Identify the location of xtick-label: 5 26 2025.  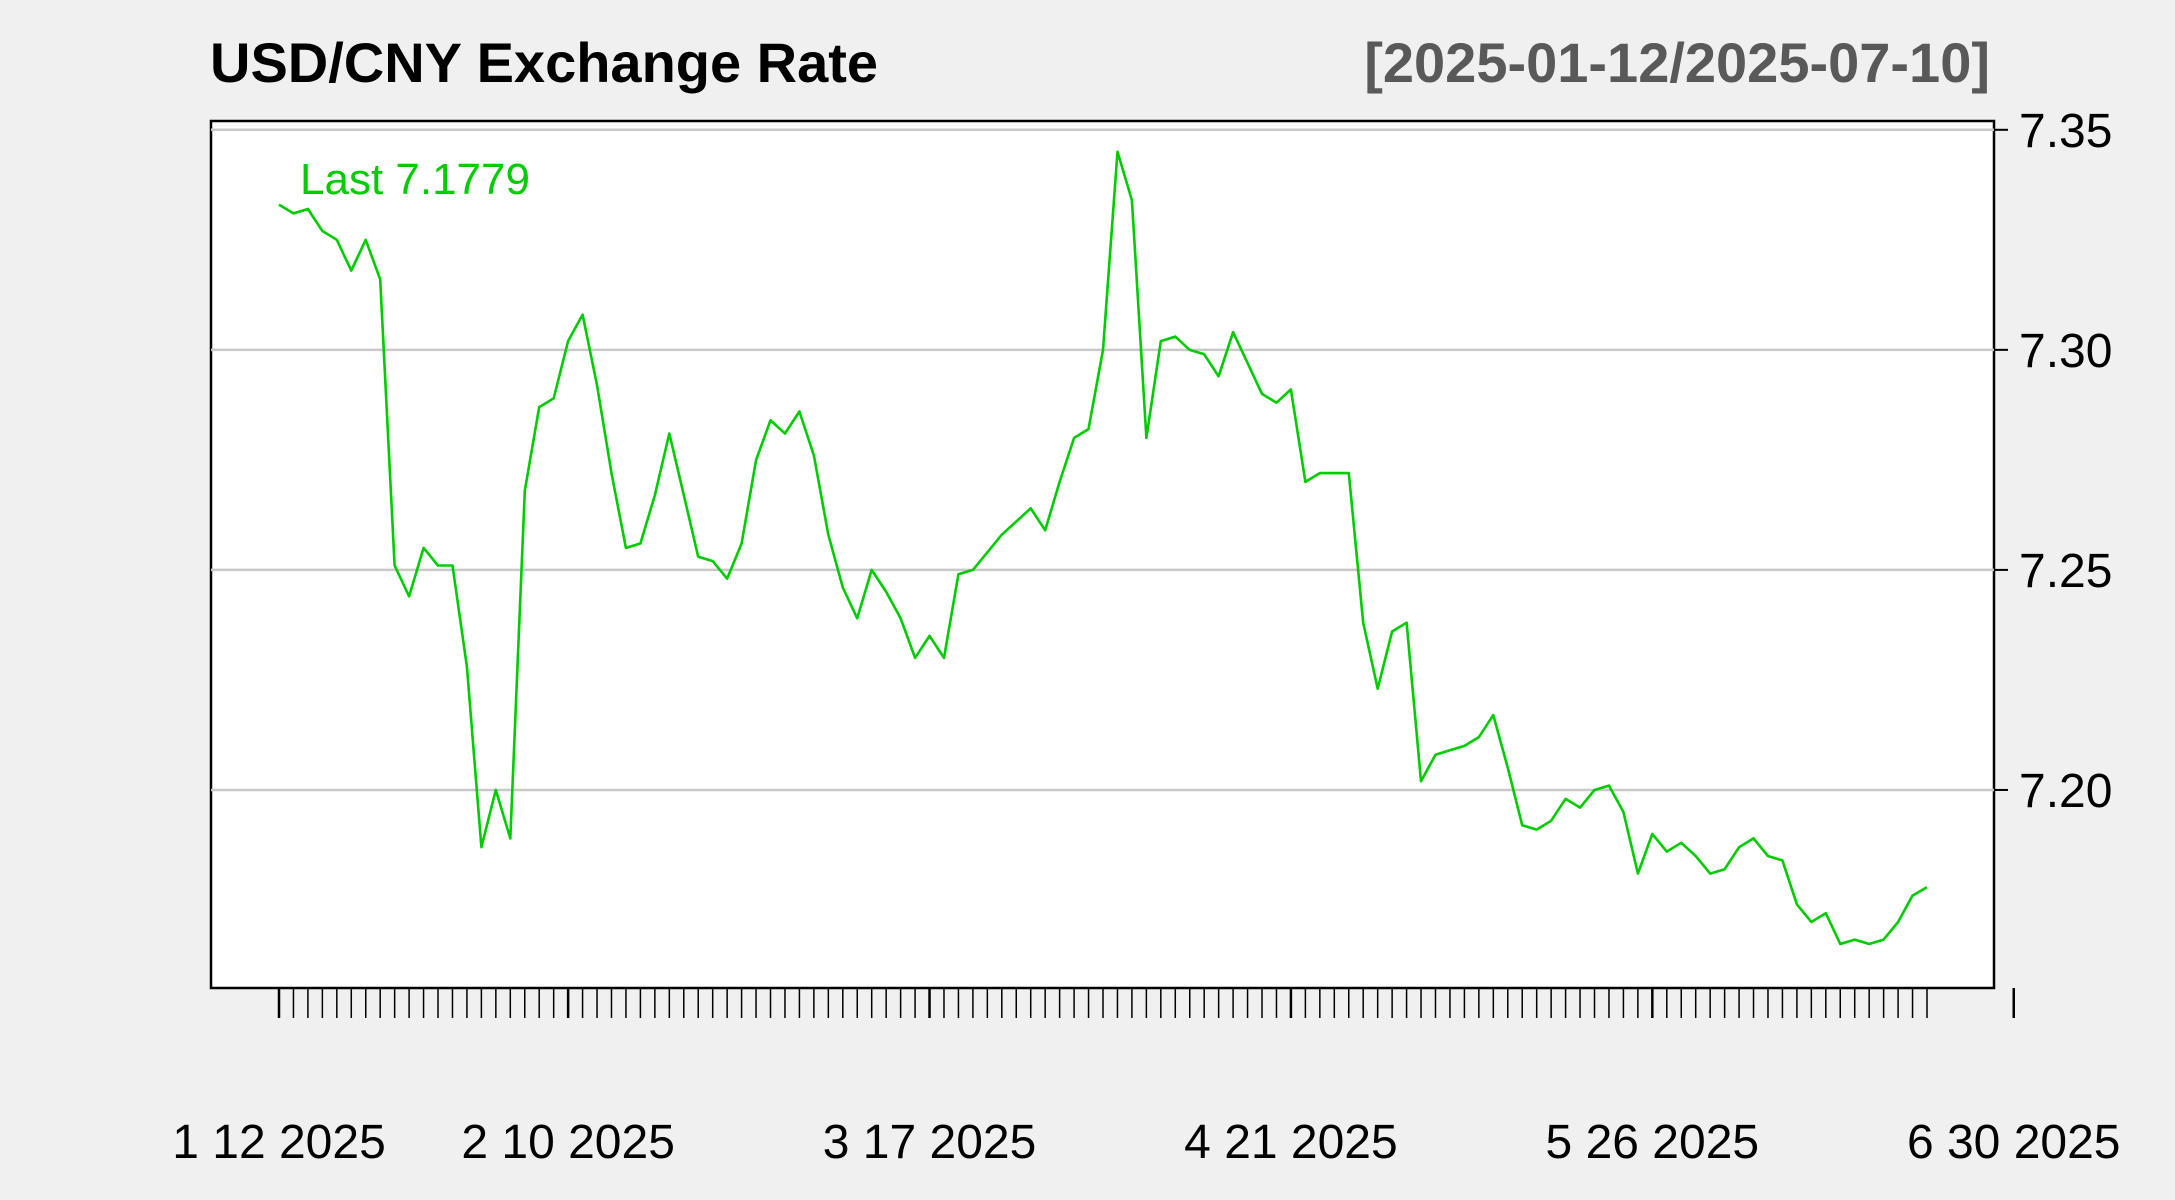
(1653, 1142).